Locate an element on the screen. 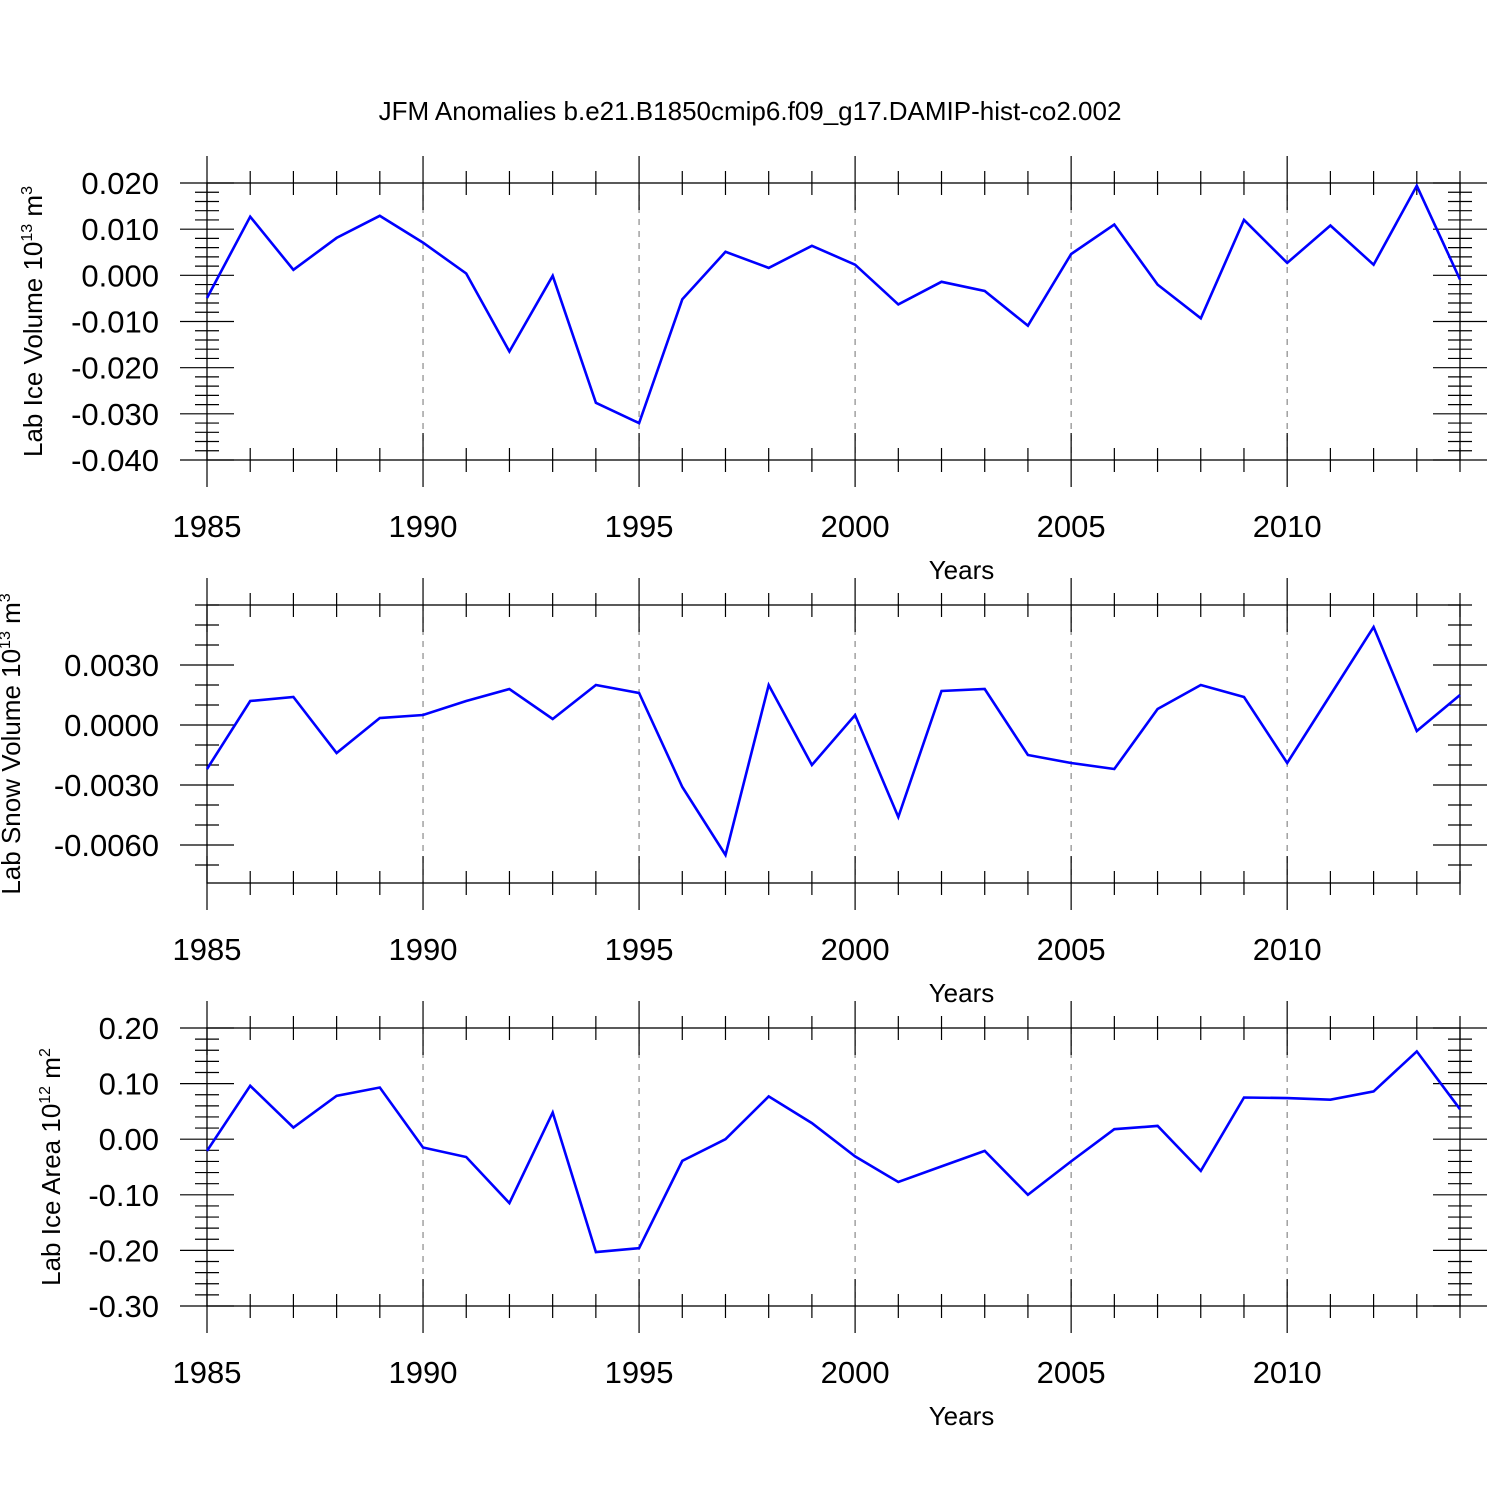 Image resolution: width=1500 pixels, height=1500 pixels. chart-1-y-axis-label-main: Lab Ice Volume 10 is located at coordinates (33, 349).